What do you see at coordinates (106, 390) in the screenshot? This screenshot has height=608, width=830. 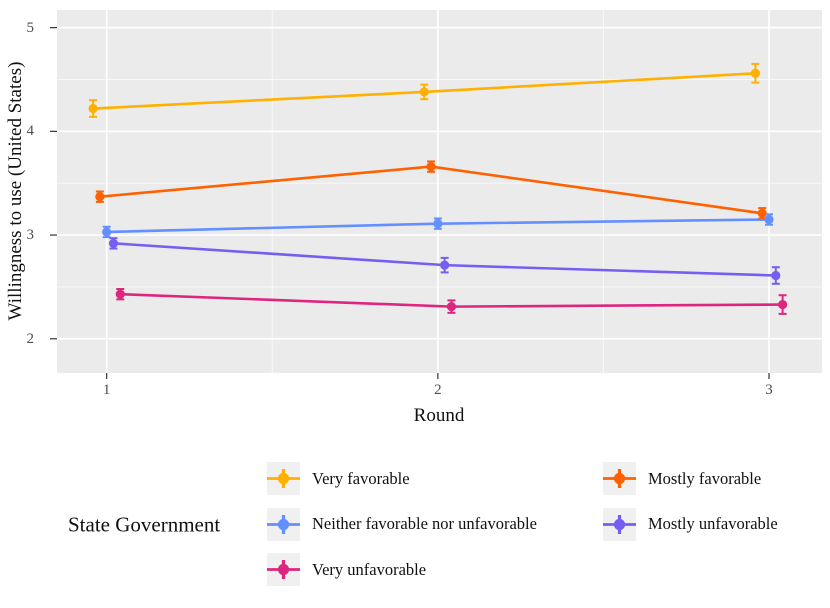 I see `x-tick-label: 1` at bounding box center [106, 390].